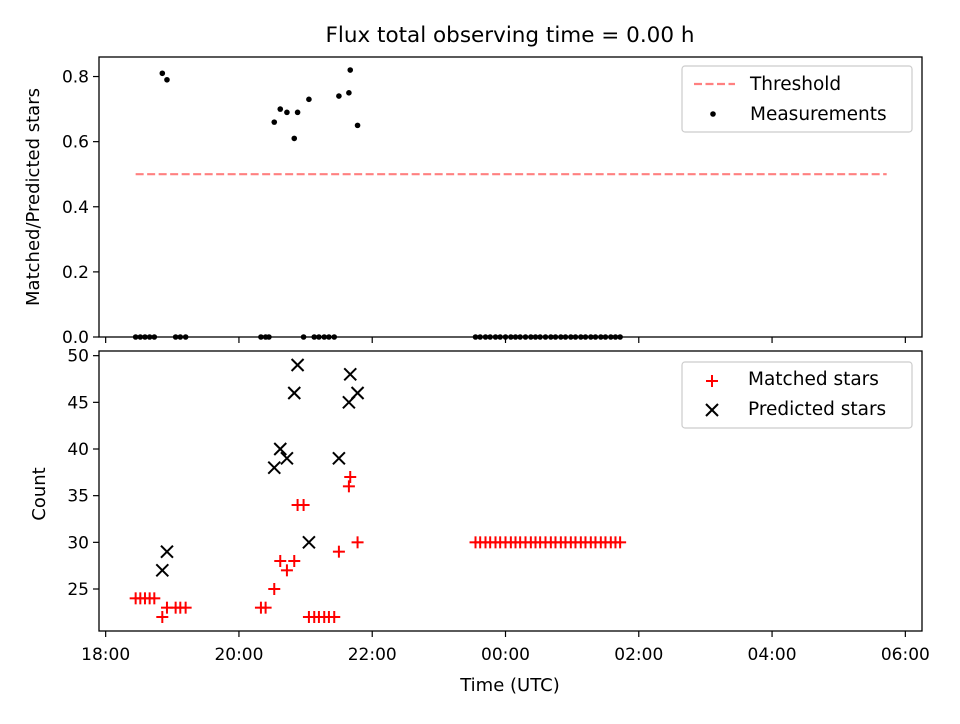  What do you see at coordinates (75, 78) in the screenshot?
I see `top-y-tick-label: 0.8` at bounding box center [75, 78].